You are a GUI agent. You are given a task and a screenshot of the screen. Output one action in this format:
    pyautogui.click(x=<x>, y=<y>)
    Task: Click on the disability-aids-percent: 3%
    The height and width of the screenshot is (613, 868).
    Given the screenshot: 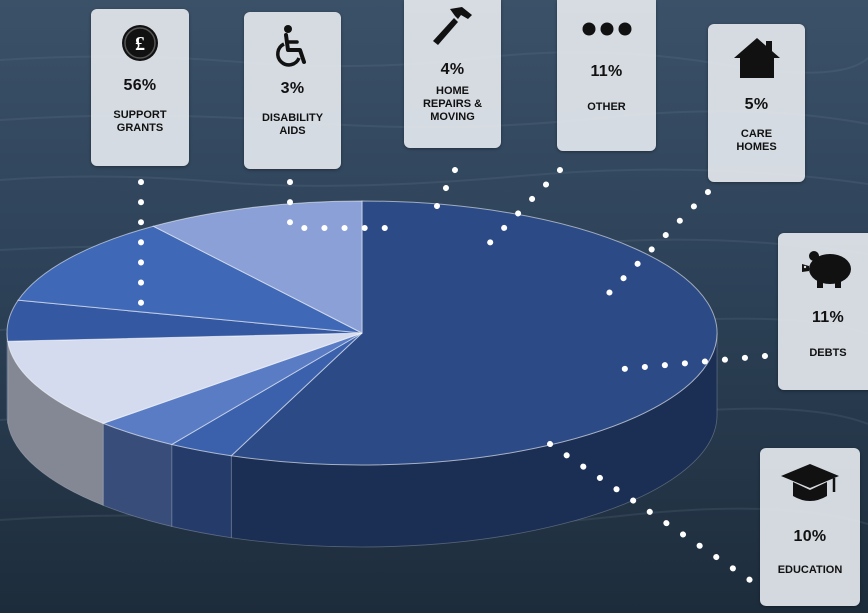 What is the action you would take?
    pyautogui.click(x=292, y=88)
    